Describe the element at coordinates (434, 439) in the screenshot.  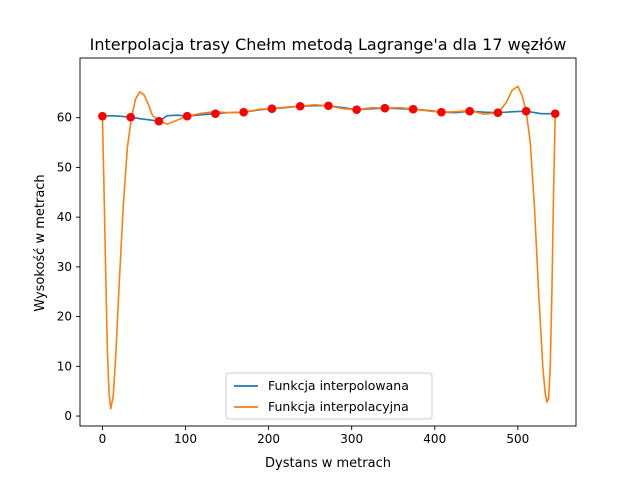
I see `x-tick-label: 400` at that location.